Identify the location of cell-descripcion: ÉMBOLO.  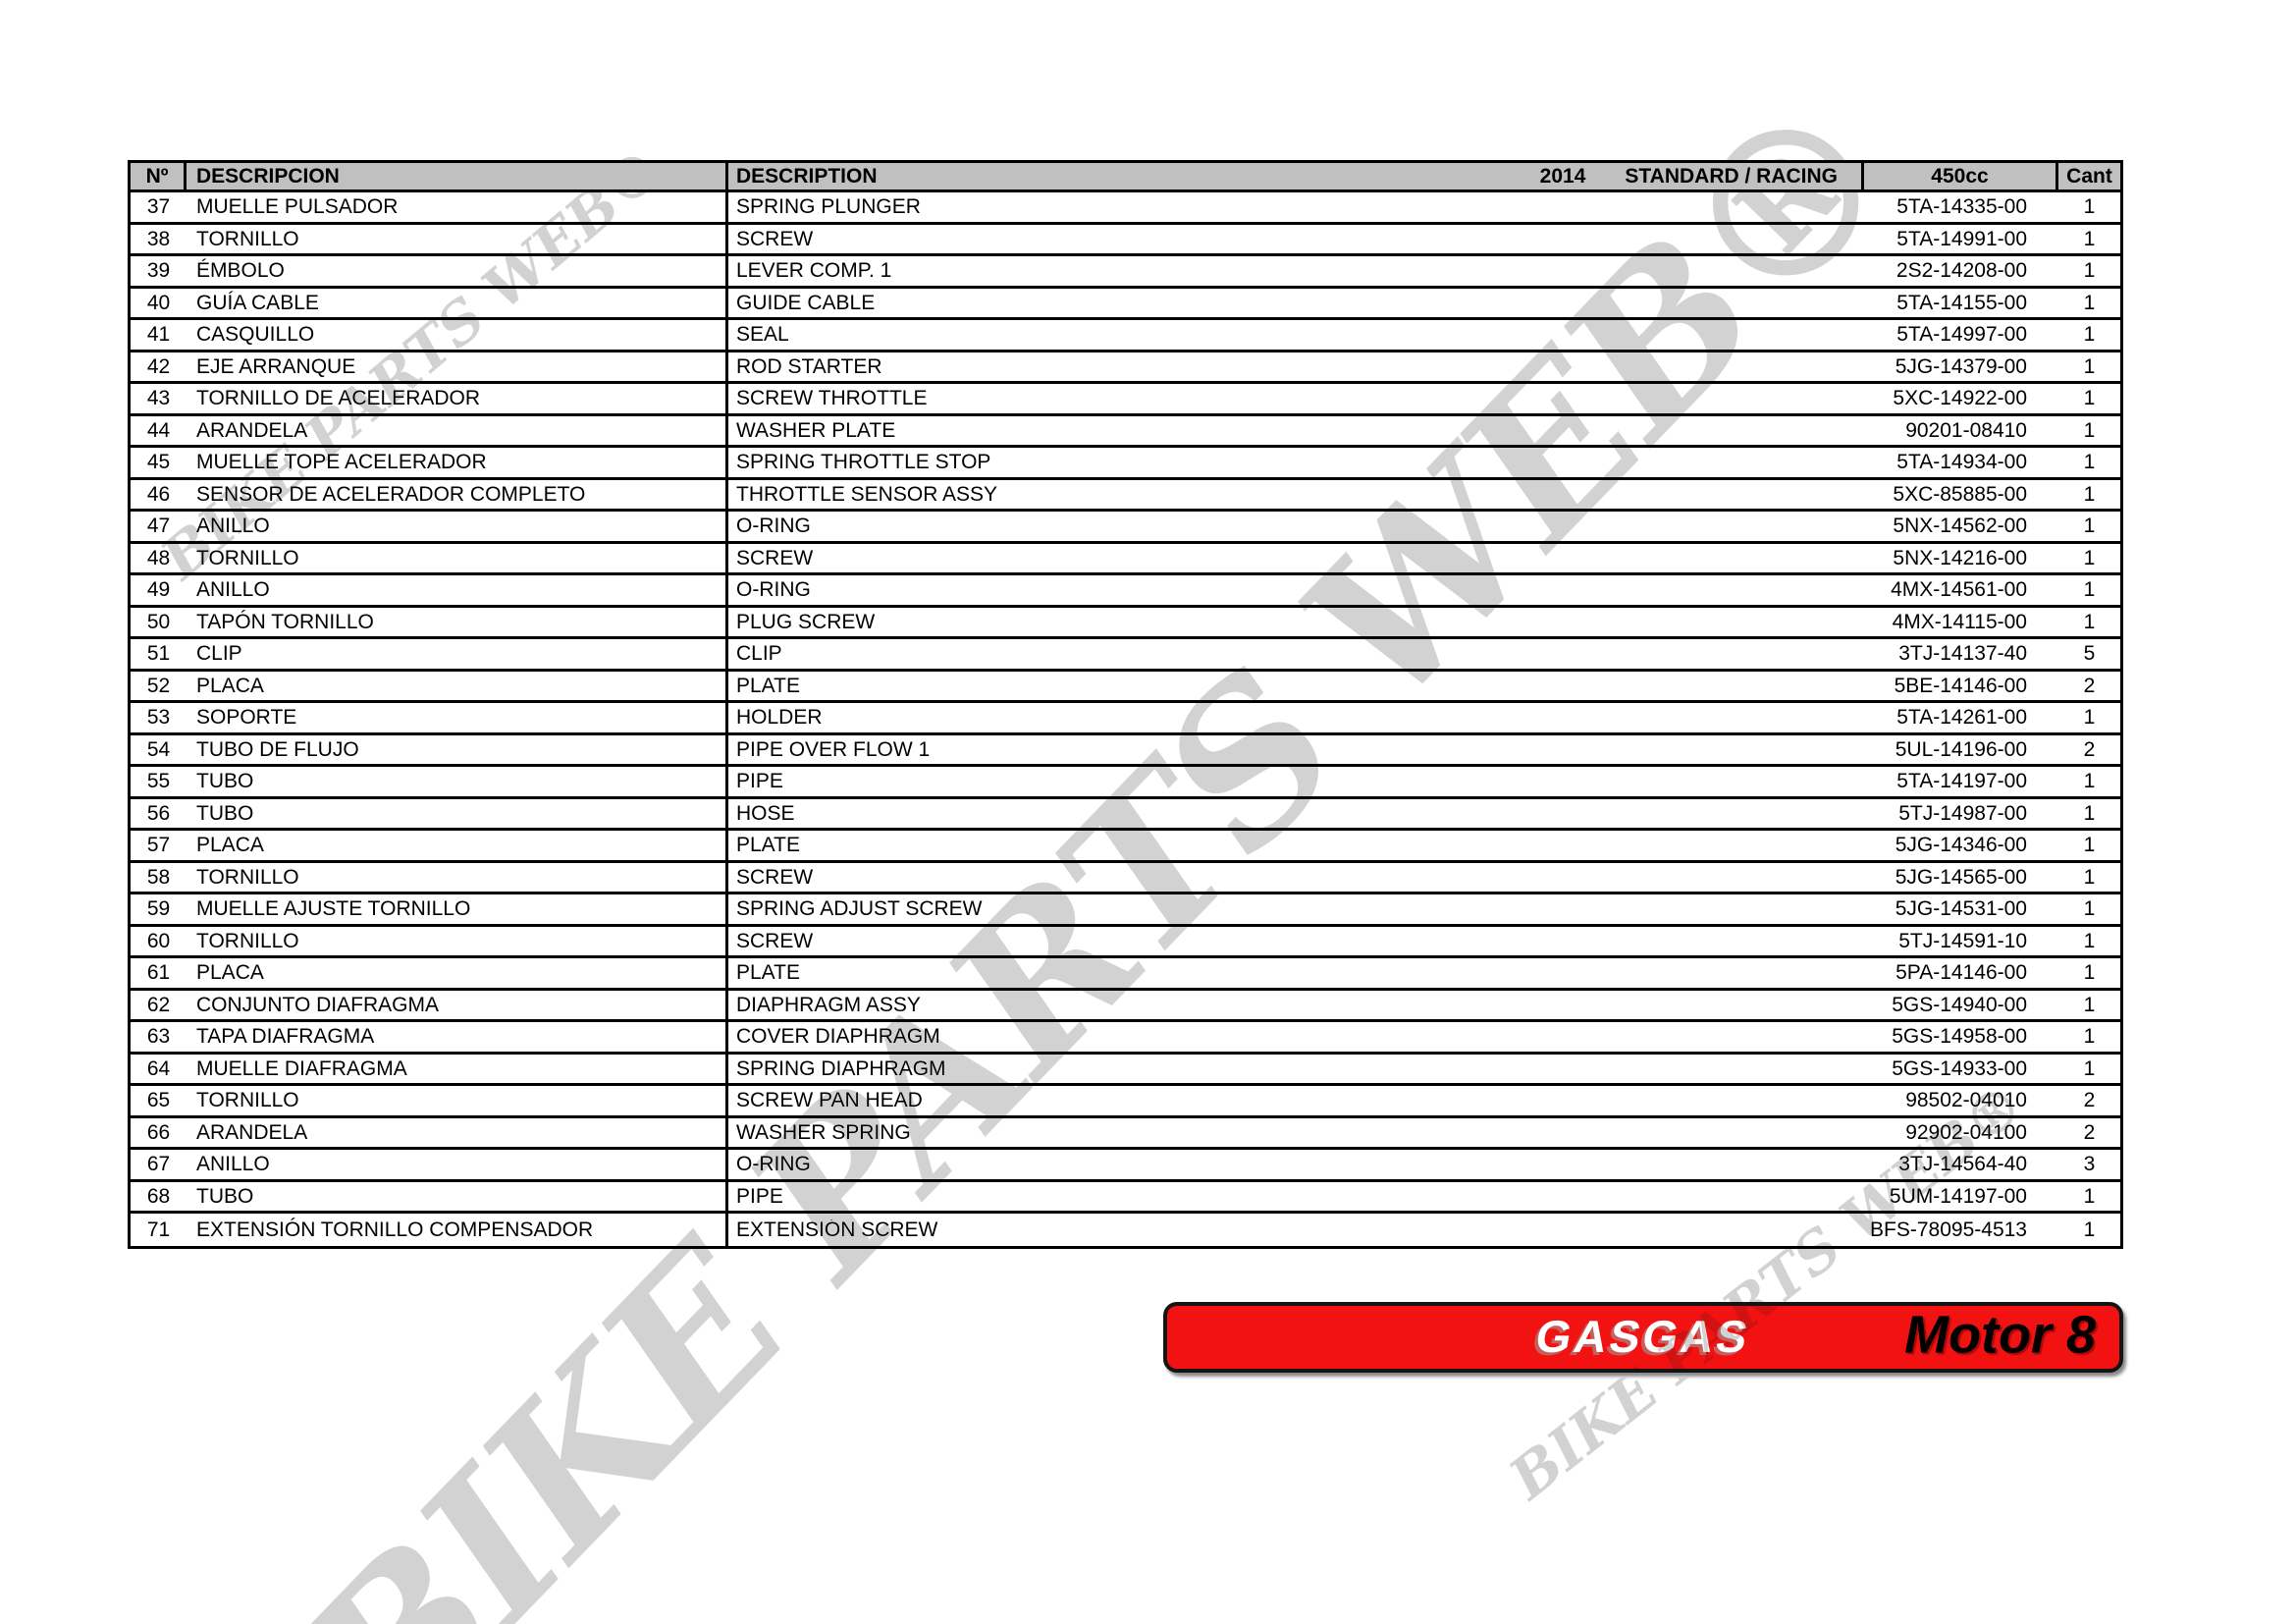
(457, 271).